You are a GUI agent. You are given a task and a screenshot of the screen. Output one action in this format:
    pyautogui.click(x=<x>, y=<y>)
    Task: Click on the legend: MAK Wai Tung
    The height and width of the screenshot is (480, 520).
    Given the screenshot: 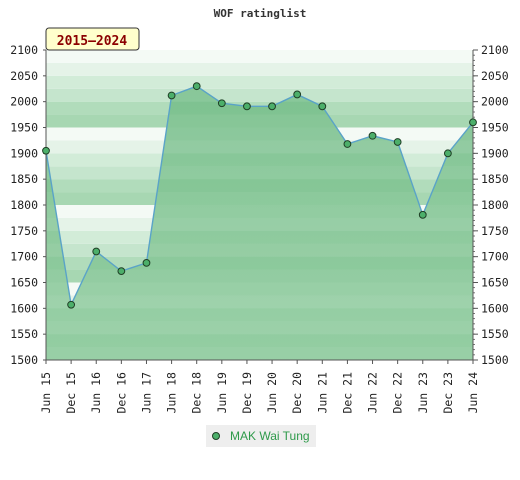 What is the action you would take?
    pyautogui.click(x=261, y=436)
    